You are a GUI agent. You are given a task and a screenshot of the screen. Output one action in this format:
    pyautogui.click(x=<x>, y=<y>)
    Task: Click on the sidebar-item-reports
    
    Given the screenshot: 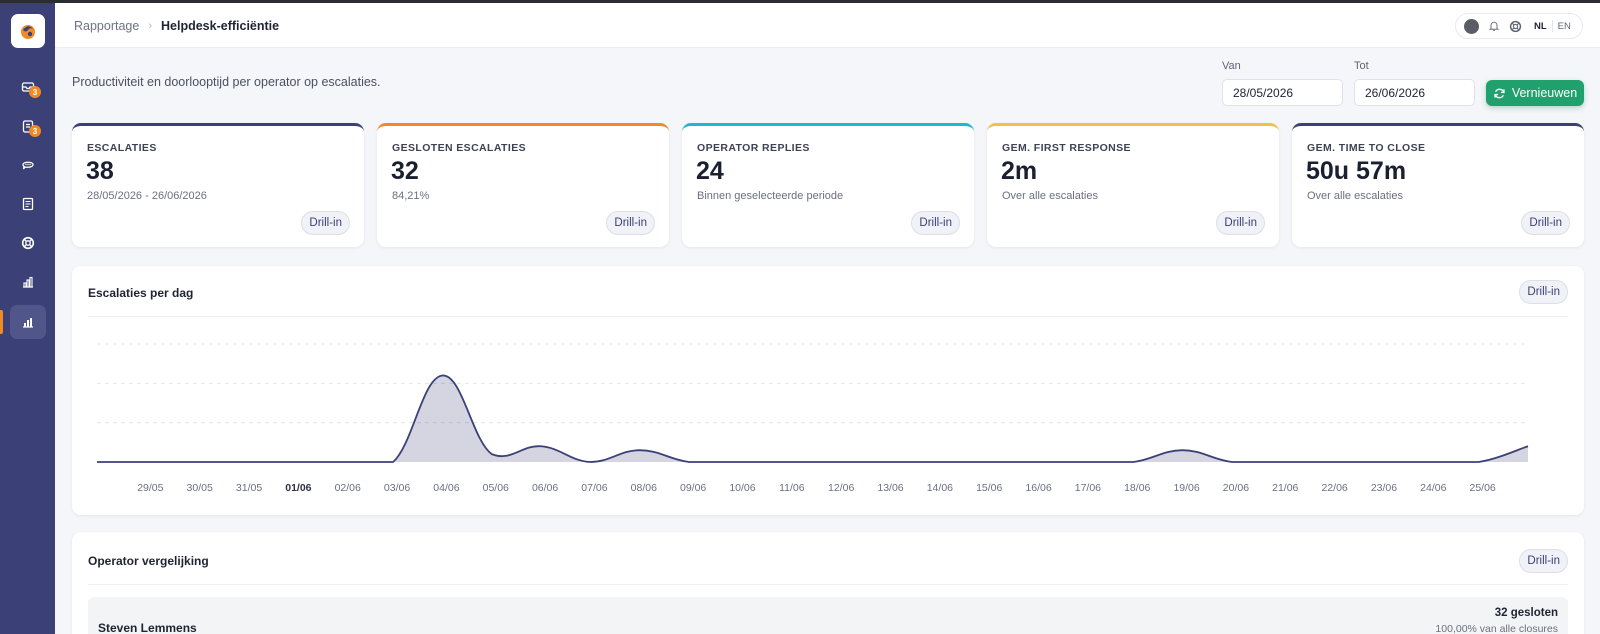 What is the action you would take?
    pyautogui.click(x=28, y=282)
    